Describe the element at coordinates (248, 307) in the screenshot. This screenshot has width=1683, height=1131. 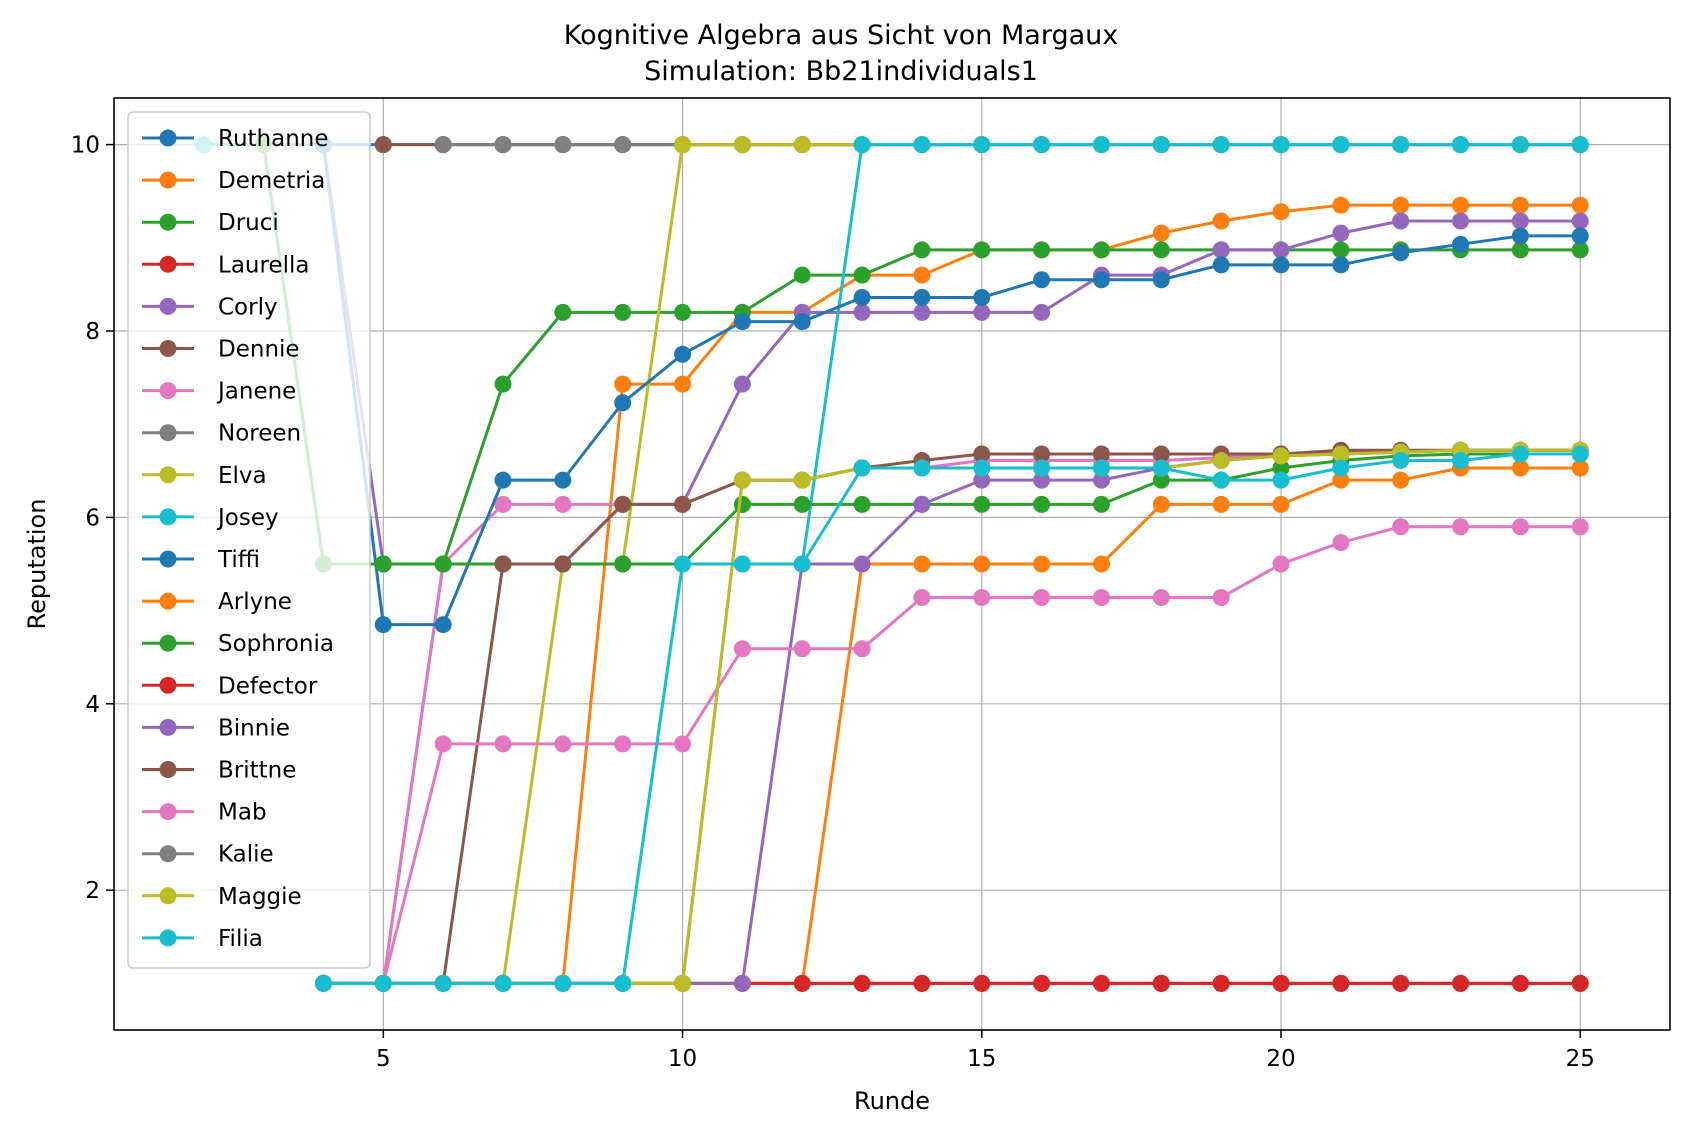
I see `legend-label: Corly` at that location.